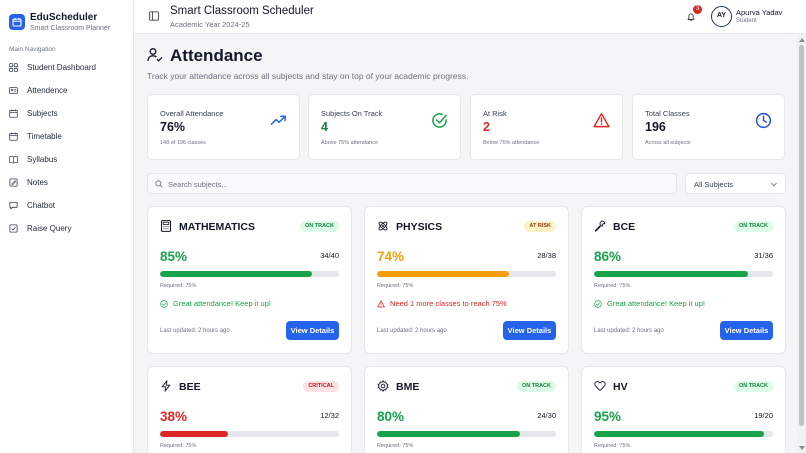 This screenshot has width=806, height=453. What do you see at coordinates (159, 184) in the screenshot?
I see `search-icon` at bounding box center [159, 184].